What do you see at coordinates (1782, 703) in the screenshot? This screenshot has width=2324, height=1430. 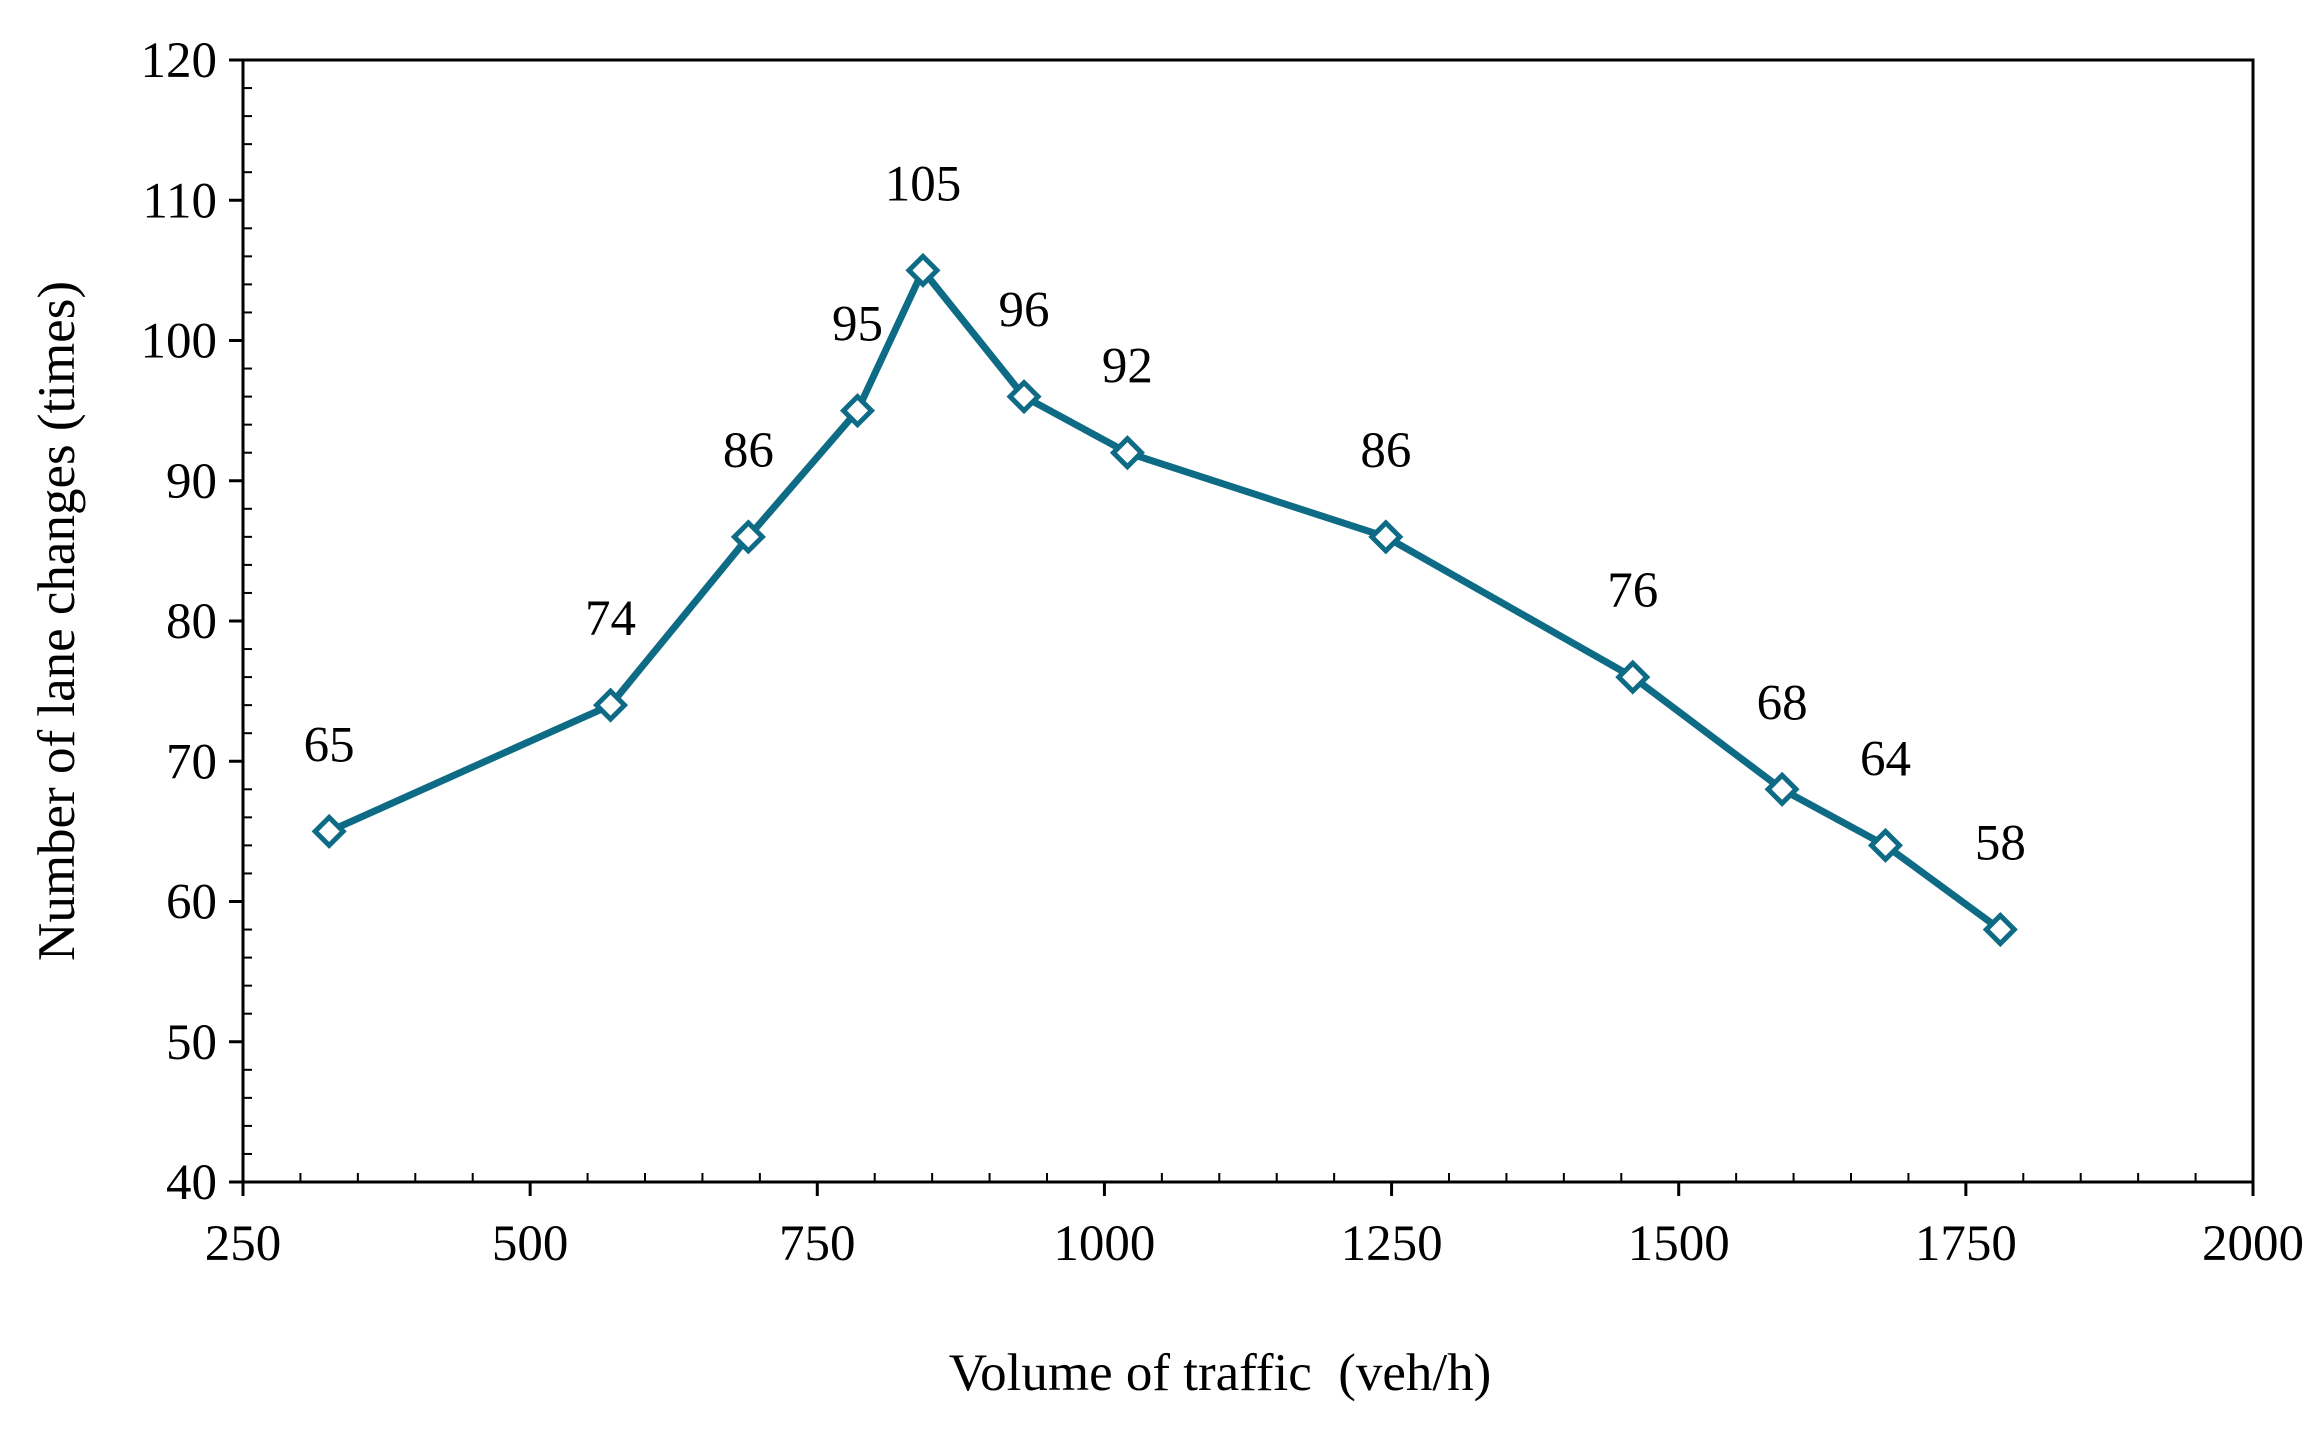 I see `data-point-label: 68` at bounding box center [1782, 703].